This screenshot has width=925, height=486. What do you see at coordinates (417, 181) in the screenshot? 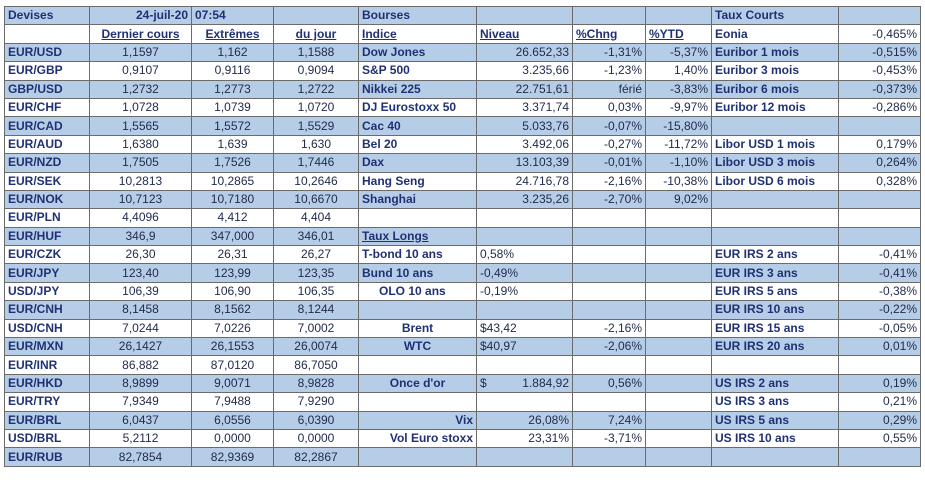
I see `index-name: Hang Seng` at bounding box center [417, 181].